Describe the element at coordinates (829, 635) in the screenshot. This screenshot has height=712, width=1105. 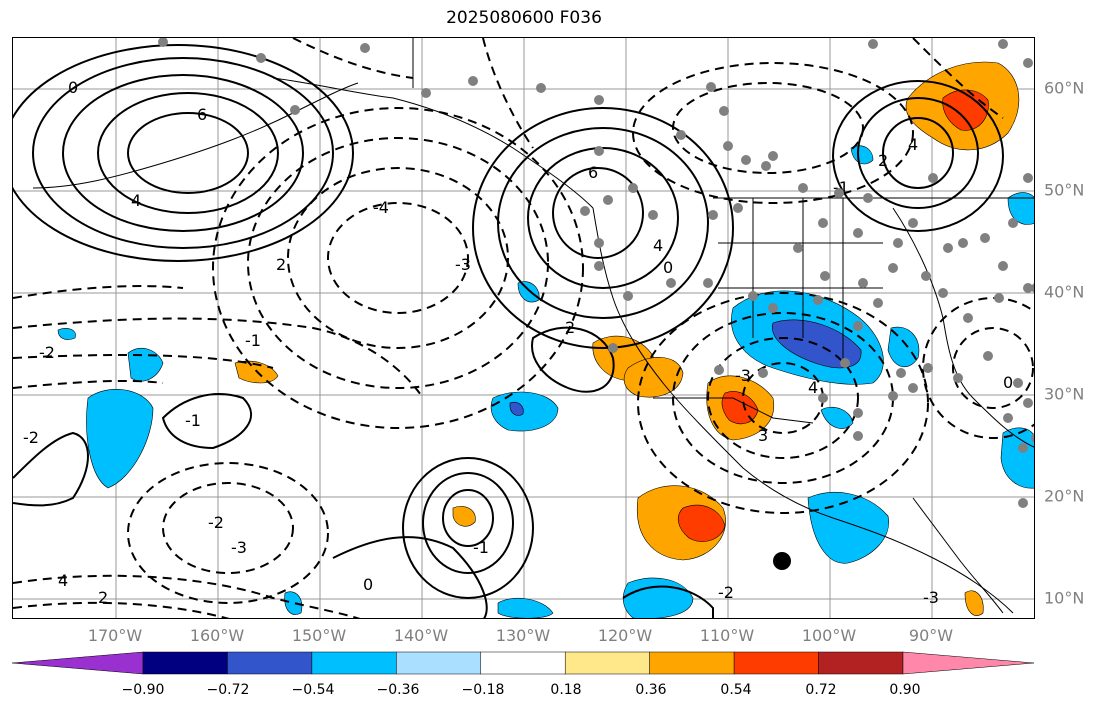
I see `longitude-label: 100°W` at that location.